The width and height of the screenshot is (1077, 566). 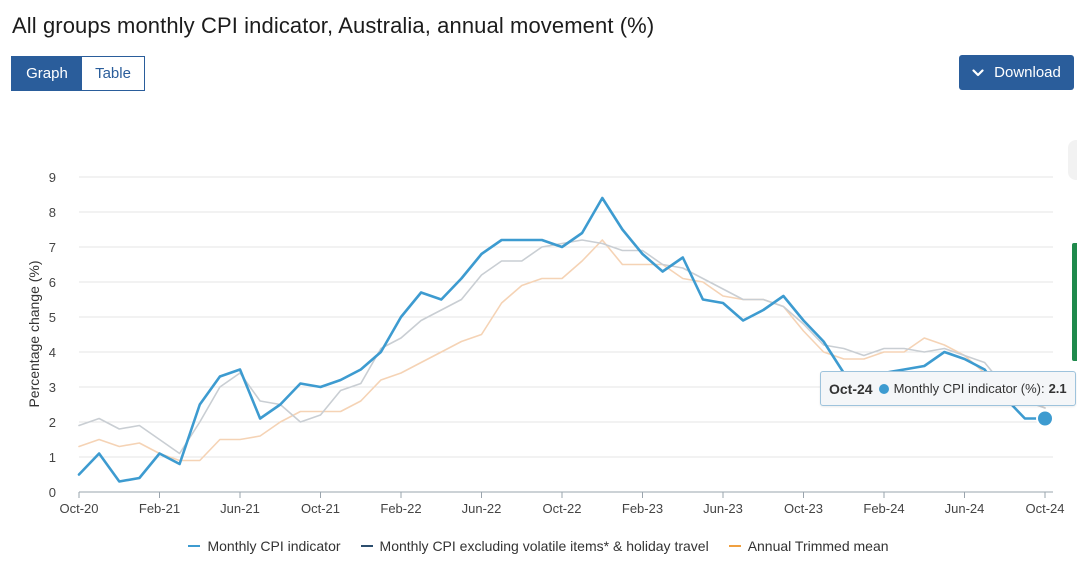 What do you see at coordinates (969, 388) in the screenshot?
I see `tooltip-series: Monthly CPI indicator (%):` at bounding box center [969, 388].